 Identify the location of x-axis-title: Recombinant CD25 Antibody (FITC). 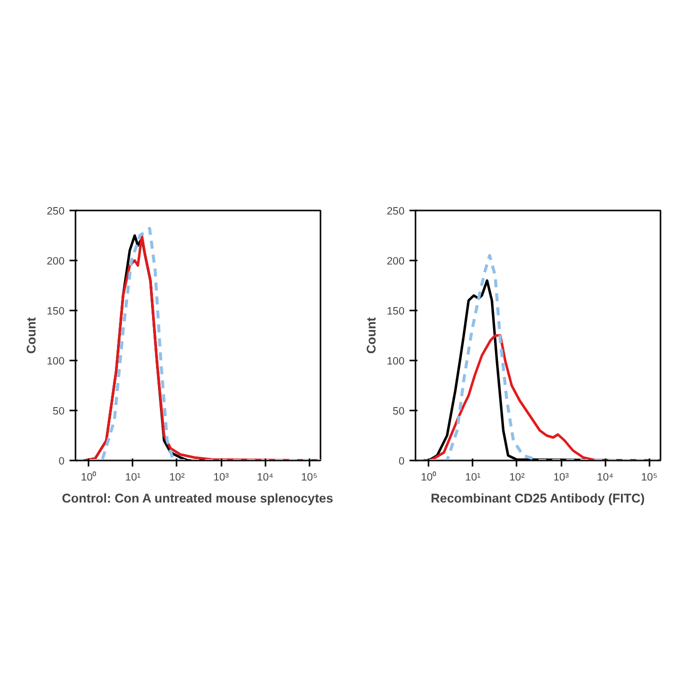
(537, 499).